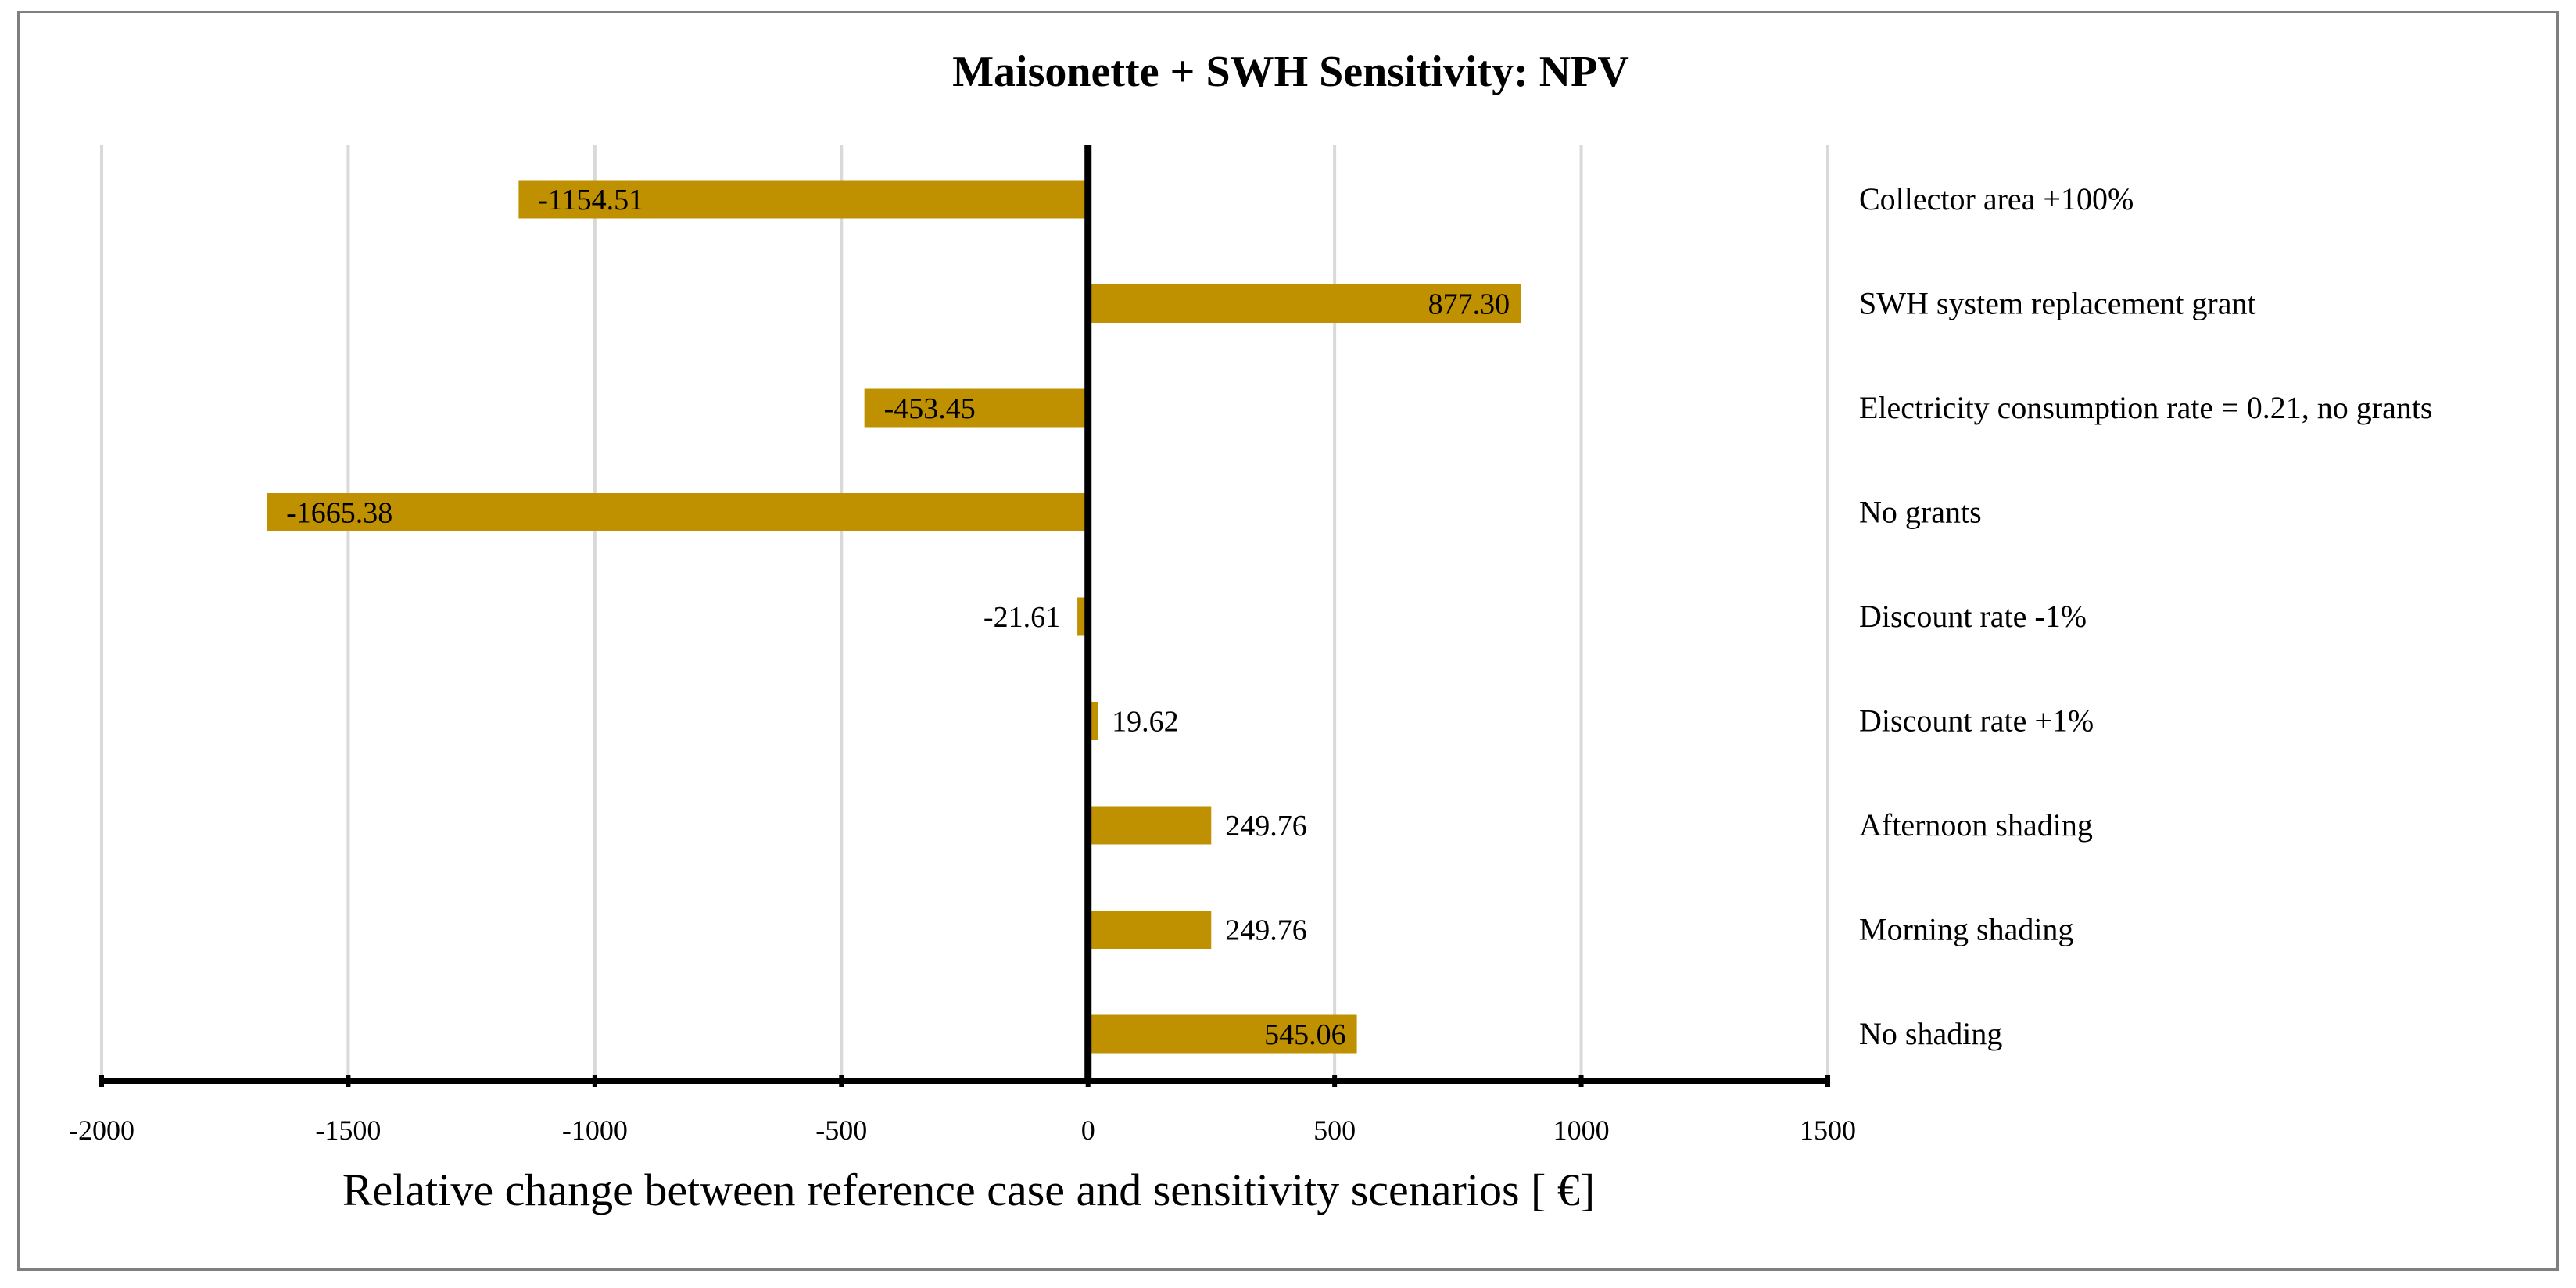 This screenshot has height=1288, width=2576. What do you see at coordinates (1921, 512) in the screenshot?
I see `category-label: No grants` at bounding box center [1921, 512].